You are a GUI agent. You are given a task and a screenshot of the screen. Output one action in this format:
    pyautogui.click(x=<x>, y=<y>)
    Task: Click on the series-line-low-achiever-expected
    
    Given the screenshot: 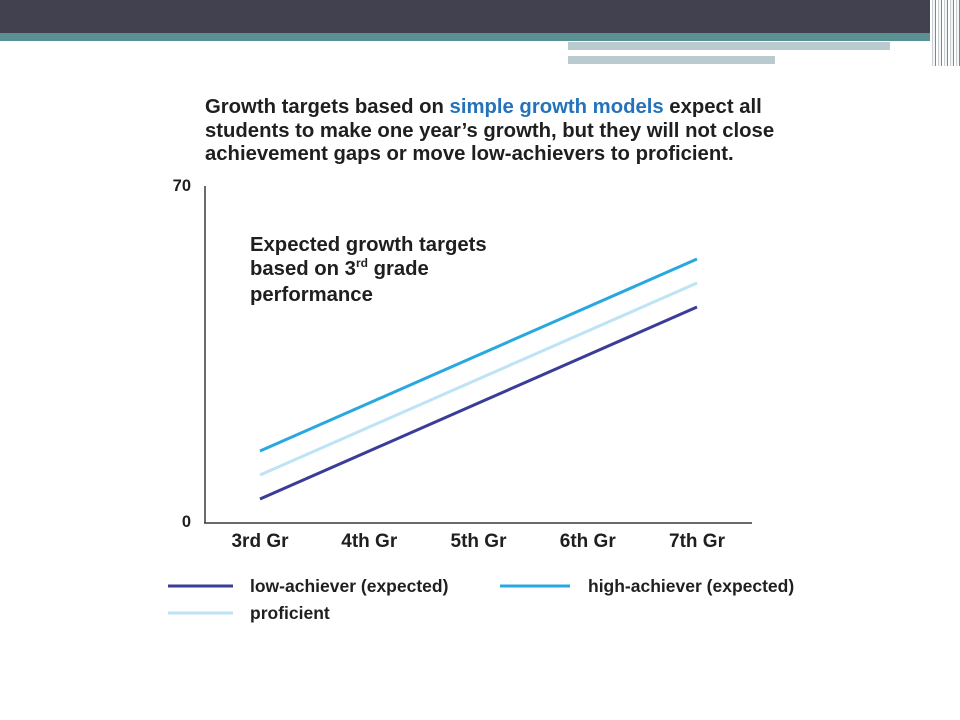 What is the action you would take?
    pyautogui.click(x=478, y=403)
    